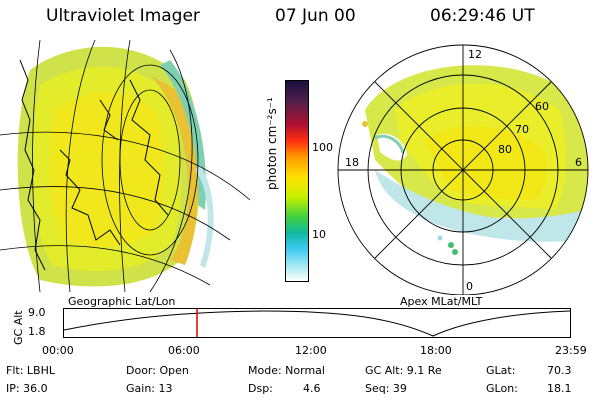 The height and width of the screenshot is (400, 600). I want to click on glon-label: GLon:, so click(502, 388).